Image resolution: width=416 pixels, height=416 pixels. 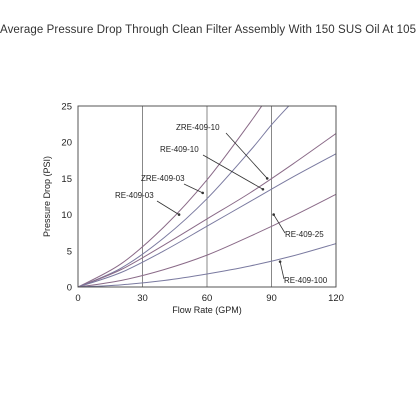 What do you see at coordinates (163, 178) in the screenshot?
I see `annotation-label-zre-409-03: ZRE-409-03` at bounding box center [163, 178].